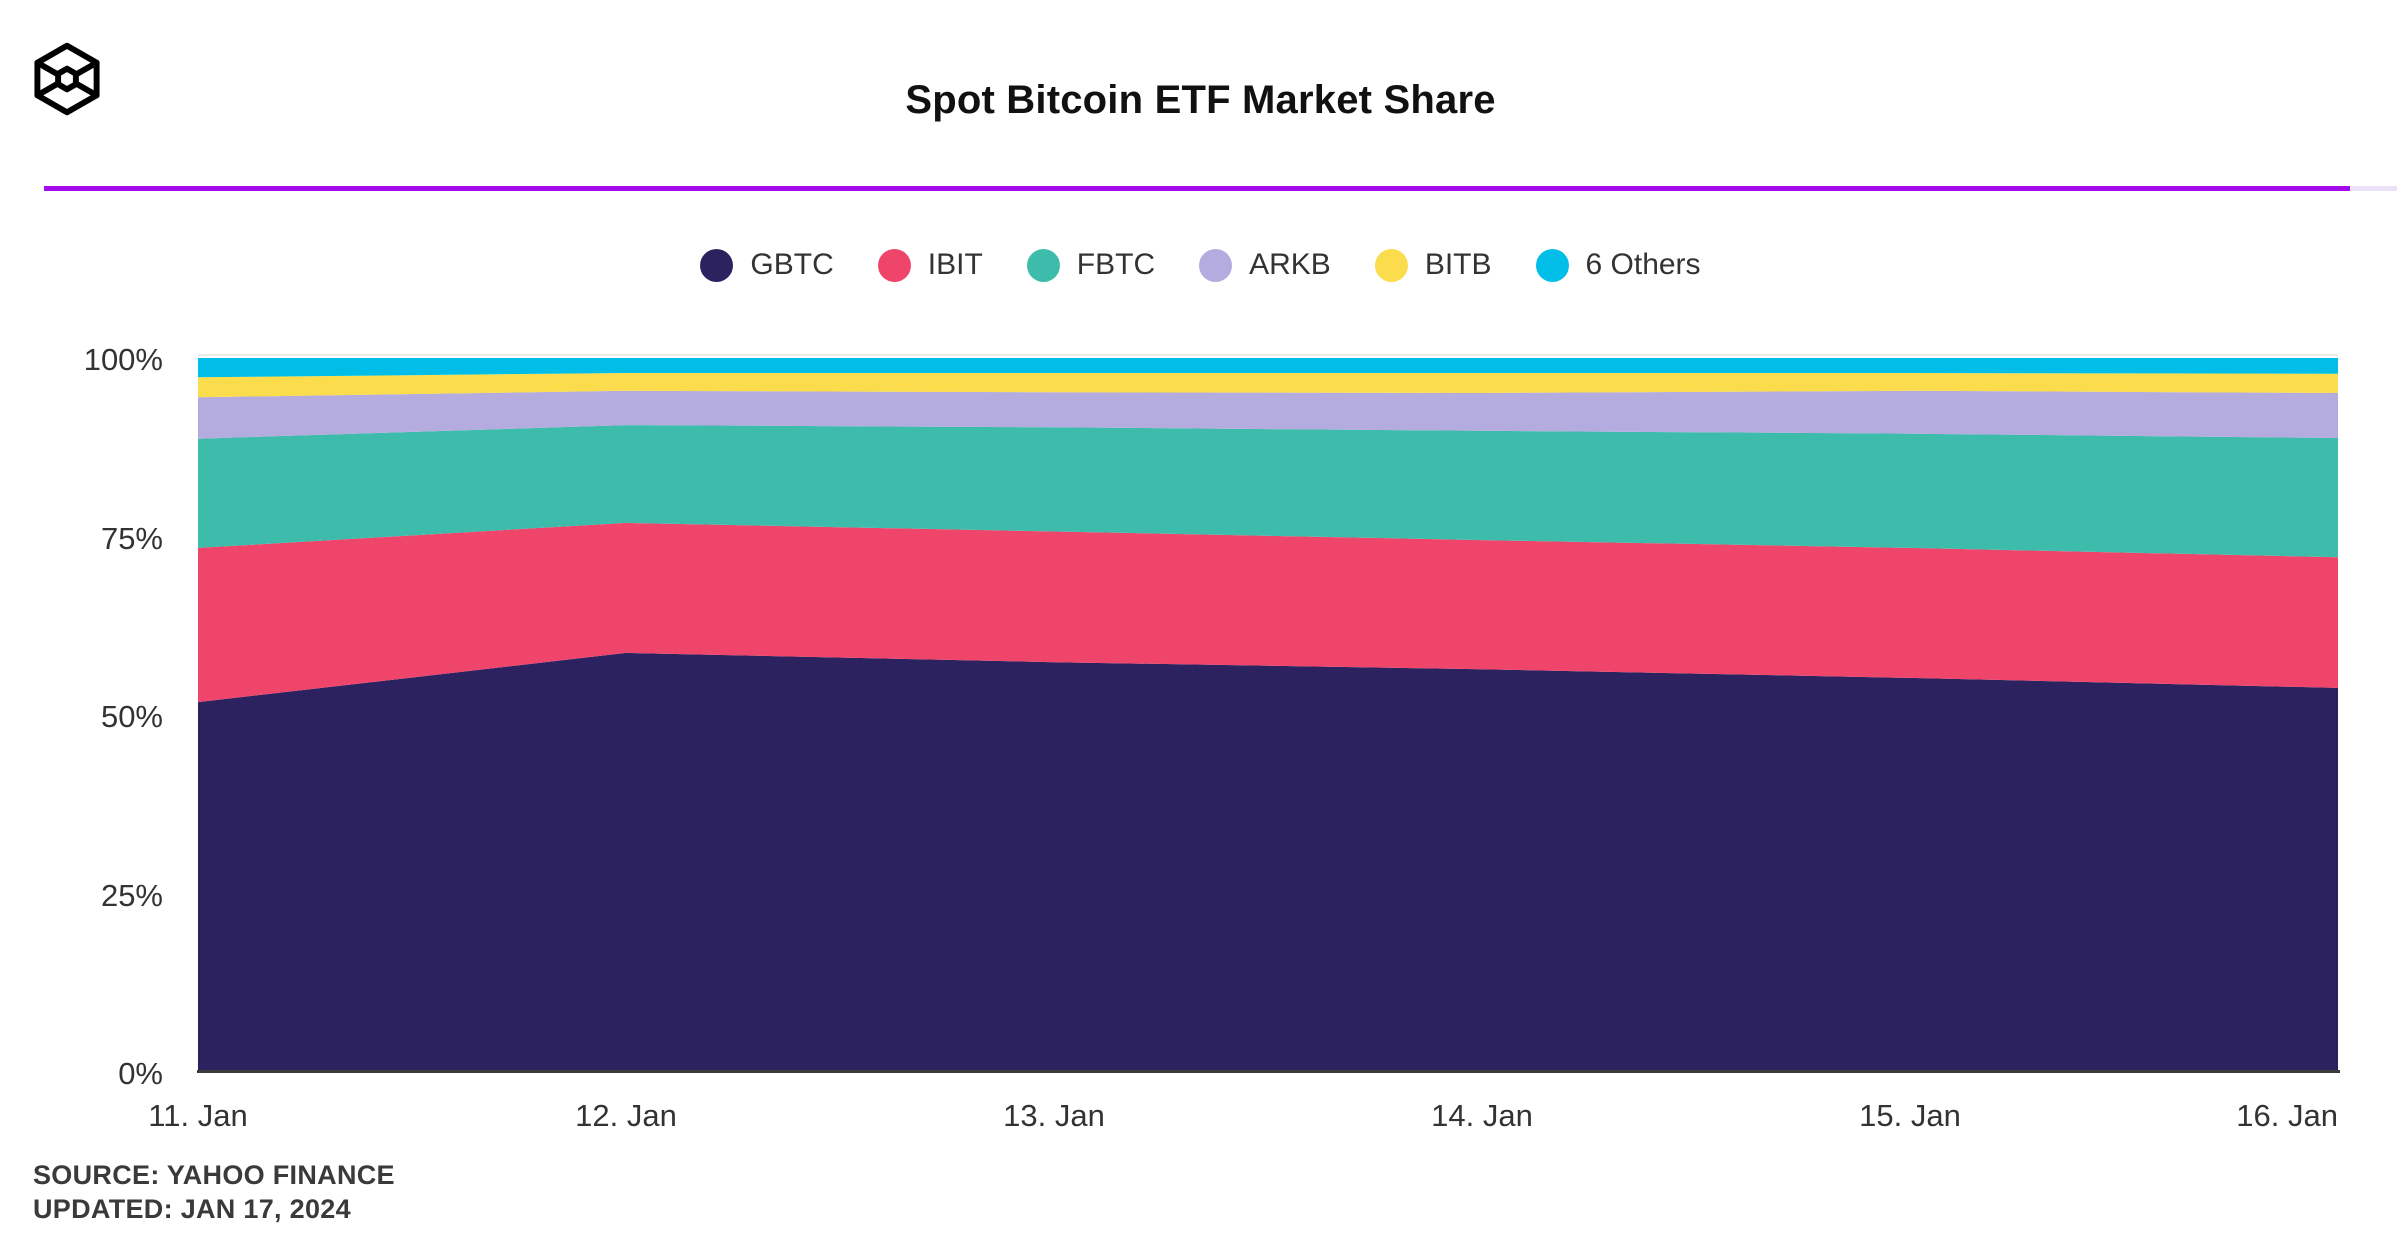 This screenshot has width=2401, height=1260. Describe the element at coordinates (198, 1115) in the screenshot. I see `x-tick-label: 11. Jan` at that location.